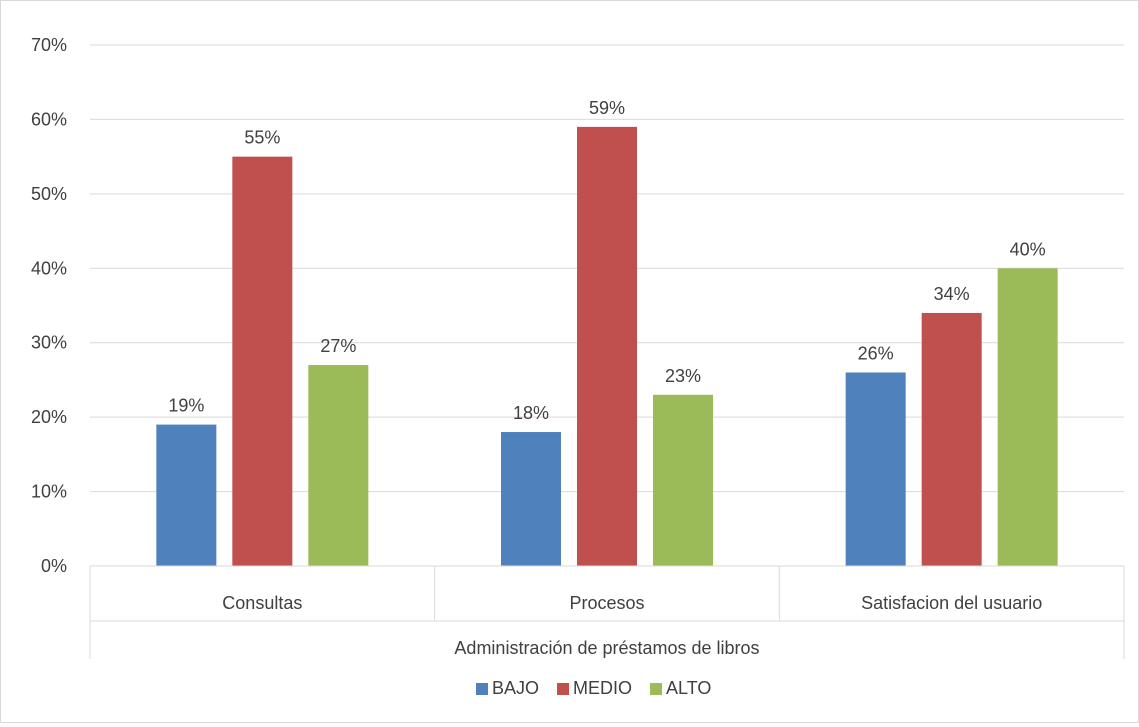 The width and height of the screenshot is (1139, 727). I want to click on data-label: 19%, so click(186, 406).